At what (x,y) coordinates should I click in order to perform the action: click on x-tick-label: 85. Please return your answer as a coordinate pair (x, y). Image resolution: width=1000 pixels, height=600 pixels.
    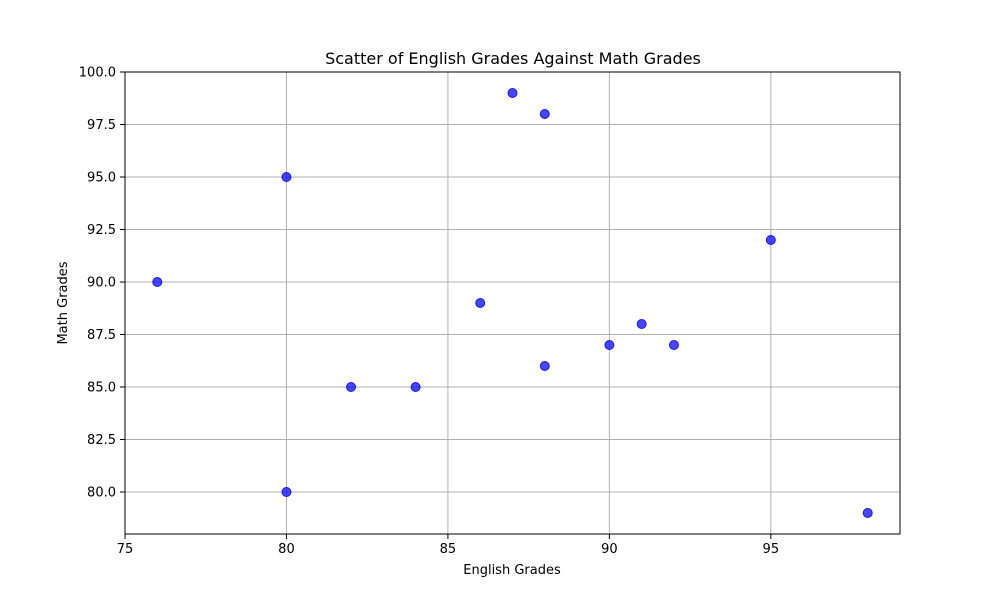
    Looking at the image, I should click on (448, 549).